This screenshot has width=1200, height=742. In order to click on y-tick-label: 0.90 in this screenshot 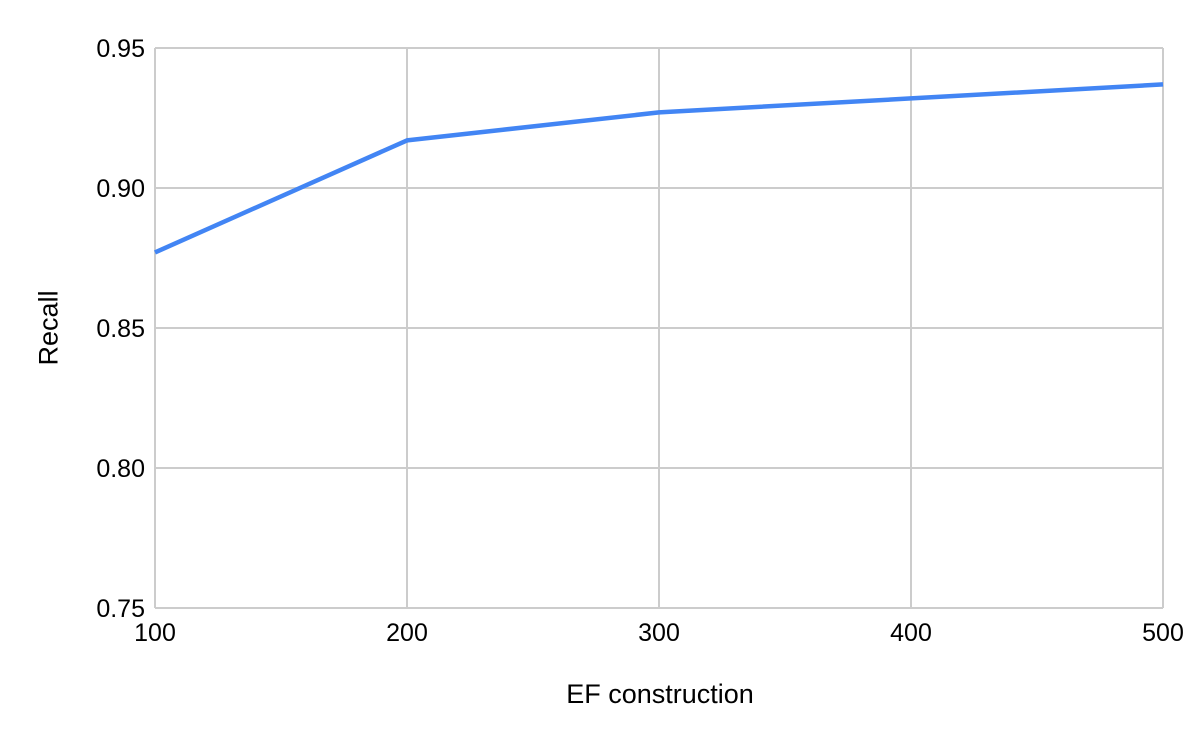, I will do `click(120, 189)`.